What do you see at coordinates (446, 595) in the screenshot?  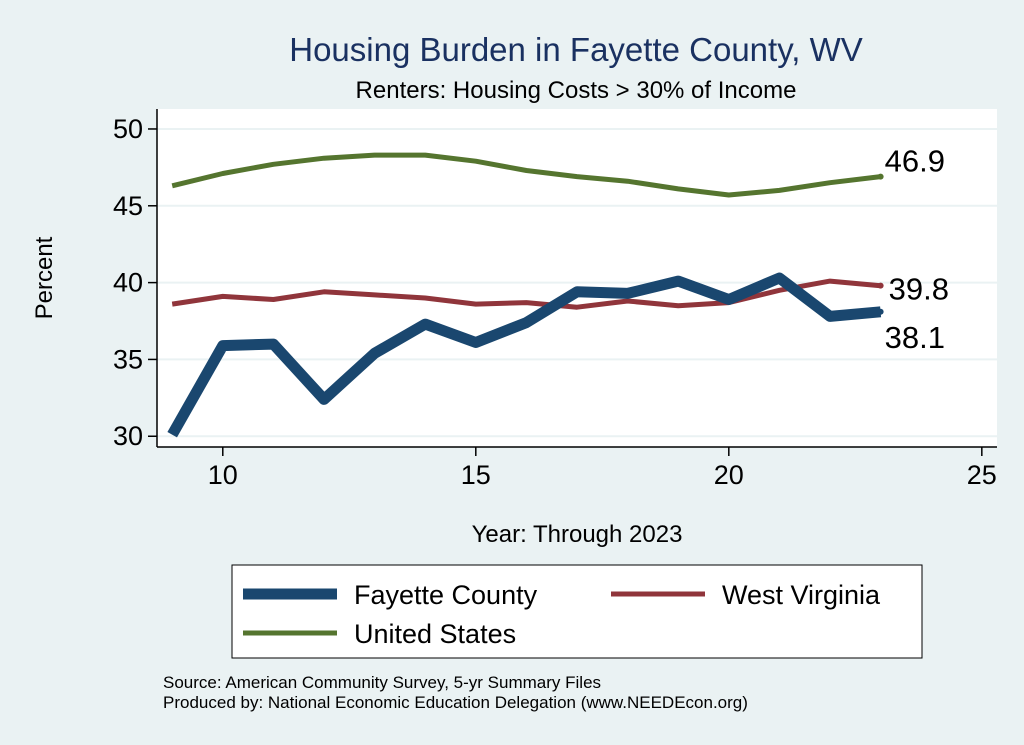 I see `legend-label-fayette-county: Fayette County` at bounding box center [446, 595].